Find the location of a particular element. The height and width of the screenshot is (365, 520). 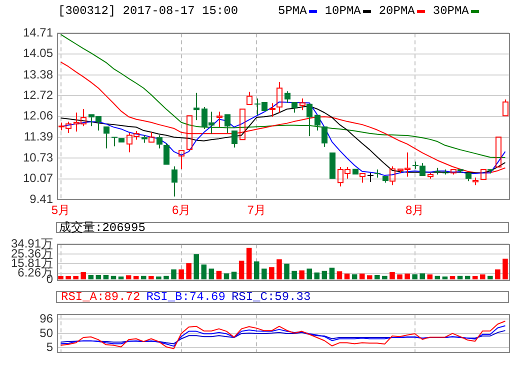

chart-title: 成交量:206995 is located at coordinates (102, 228).